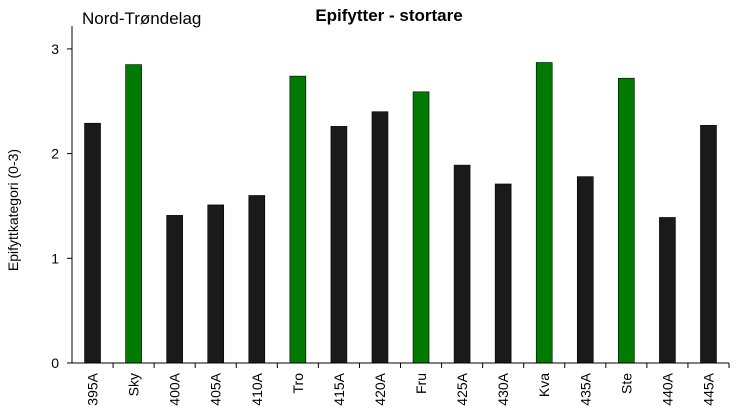 This screenshot has height=418, width=739. I want to click on bar-420A, so click(380, 237).